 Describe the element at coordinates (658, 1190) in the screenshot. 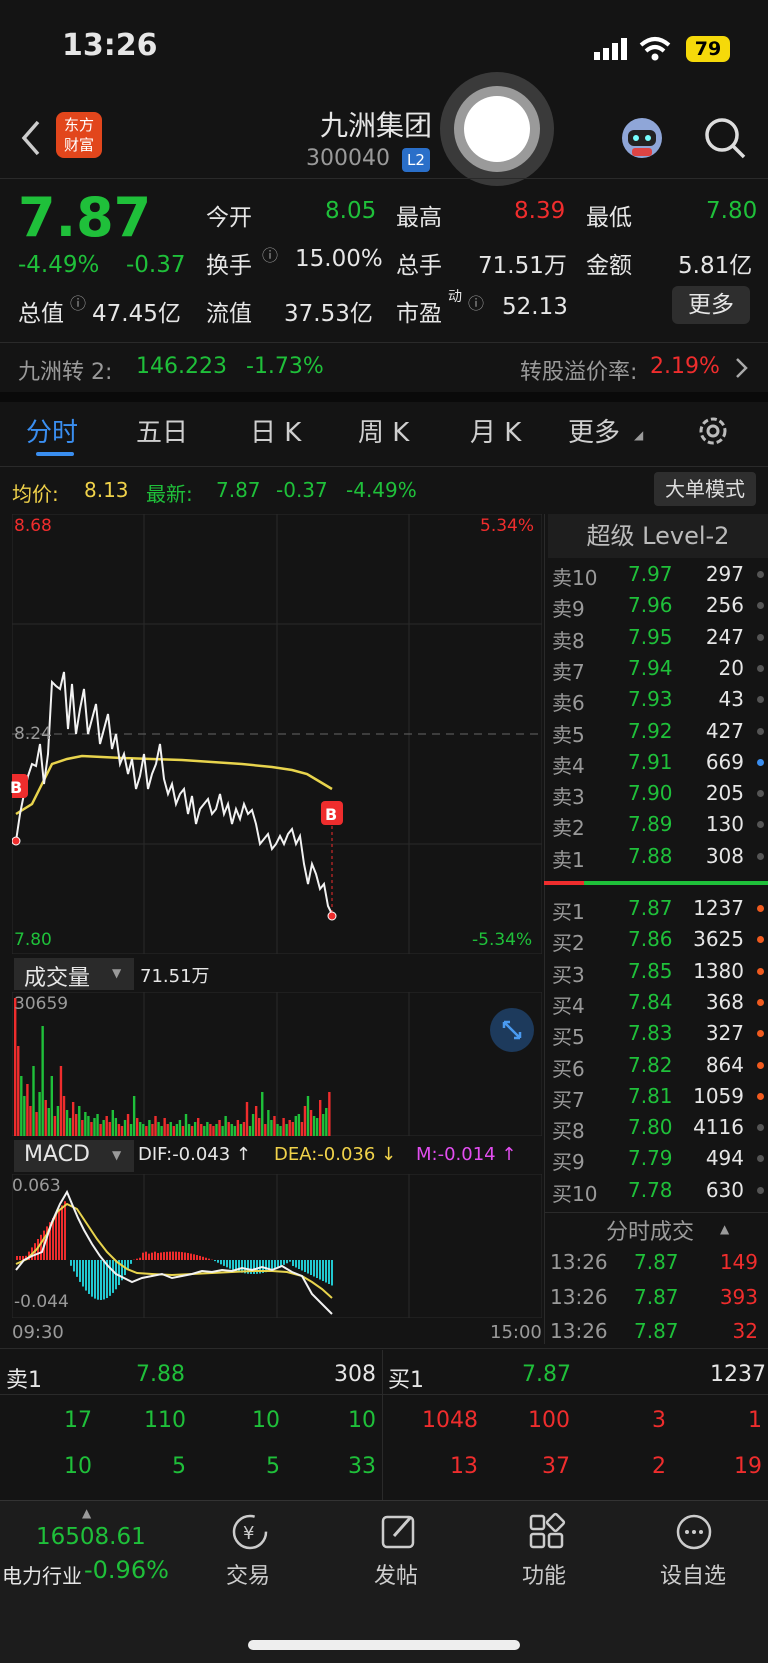

I see `bid-row: 买10 7.78 630` at that location.